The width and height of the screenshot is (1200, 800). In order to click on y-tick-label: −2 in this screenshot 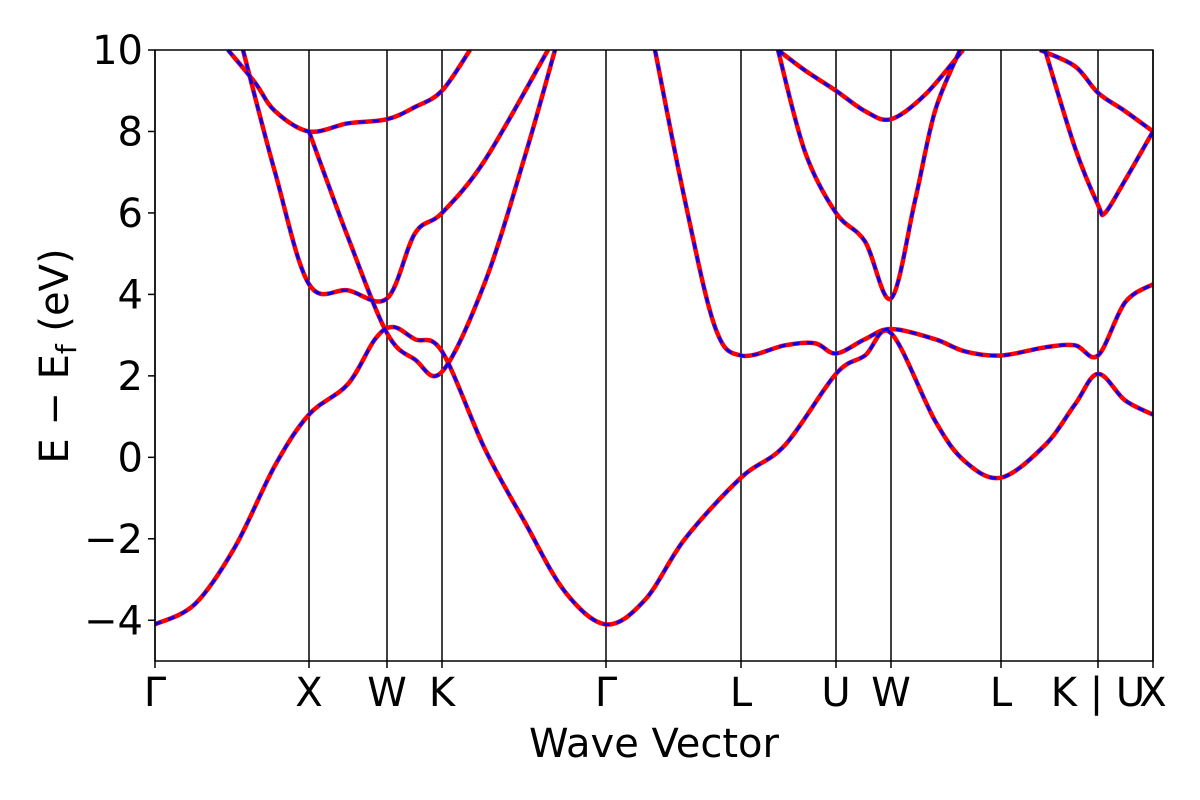, I will do `click(113, 540)`.